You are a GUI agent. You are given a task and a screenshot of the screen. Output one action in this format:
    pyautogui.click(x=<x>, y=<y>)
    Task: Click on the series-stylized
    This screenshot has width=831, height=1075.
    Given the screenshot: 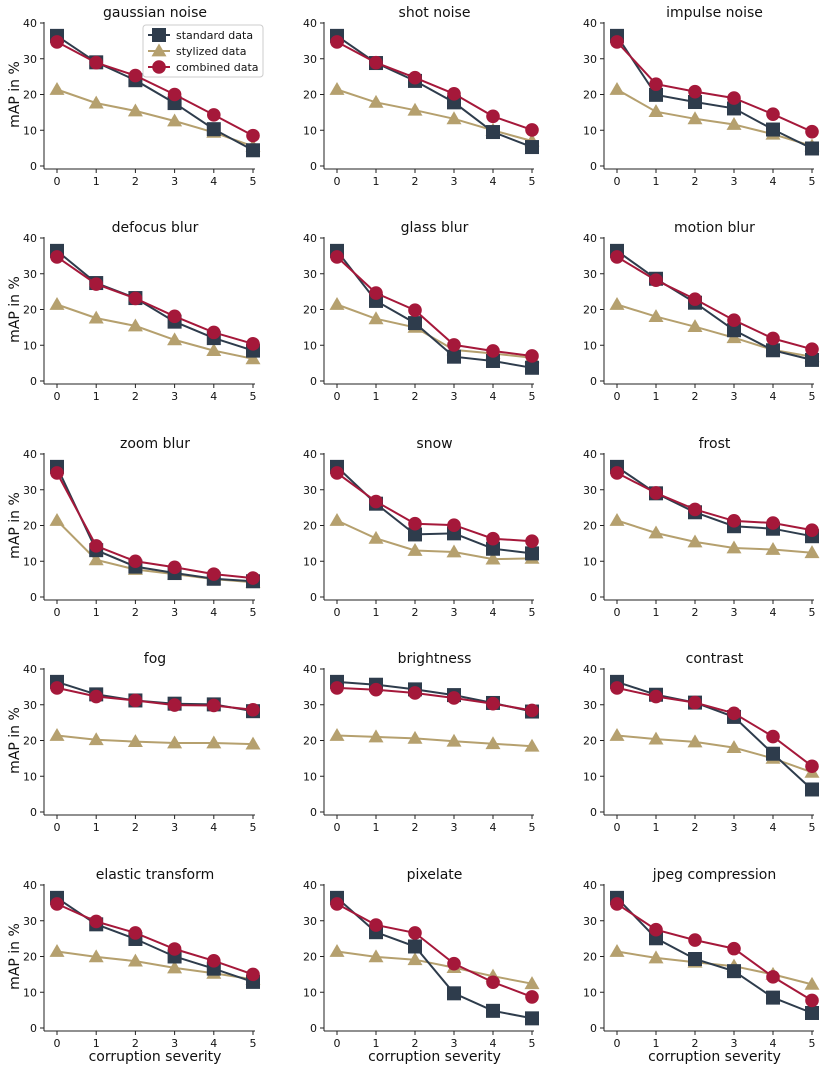 What is the action you would take?
    pyautogui.click(x=155, y=964)
    